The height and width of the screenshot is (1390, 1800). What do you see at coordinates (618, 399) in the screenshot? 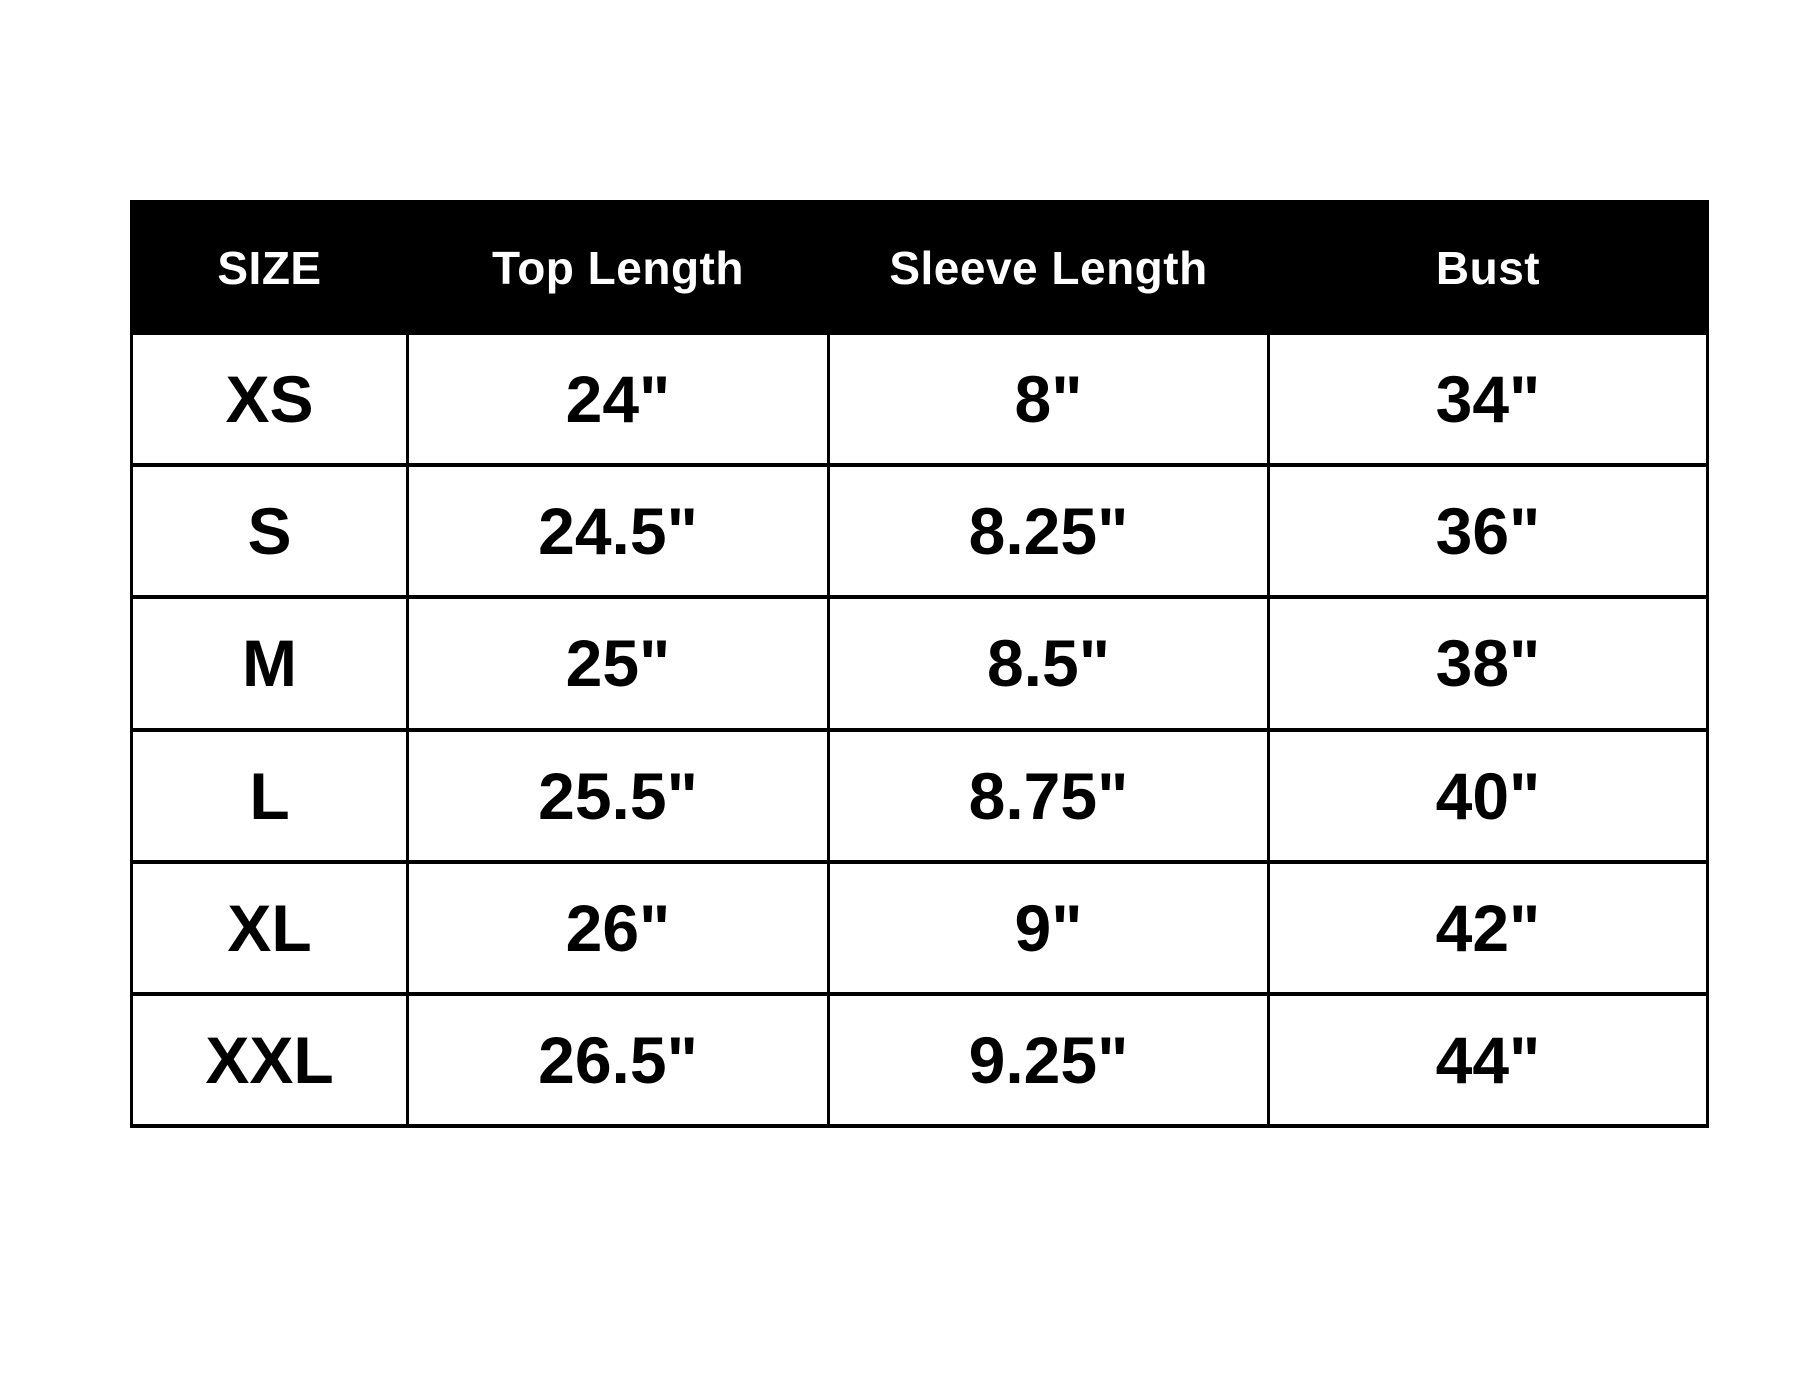
I see `cell-top-length: 24"` at bounding box center [618, 399].